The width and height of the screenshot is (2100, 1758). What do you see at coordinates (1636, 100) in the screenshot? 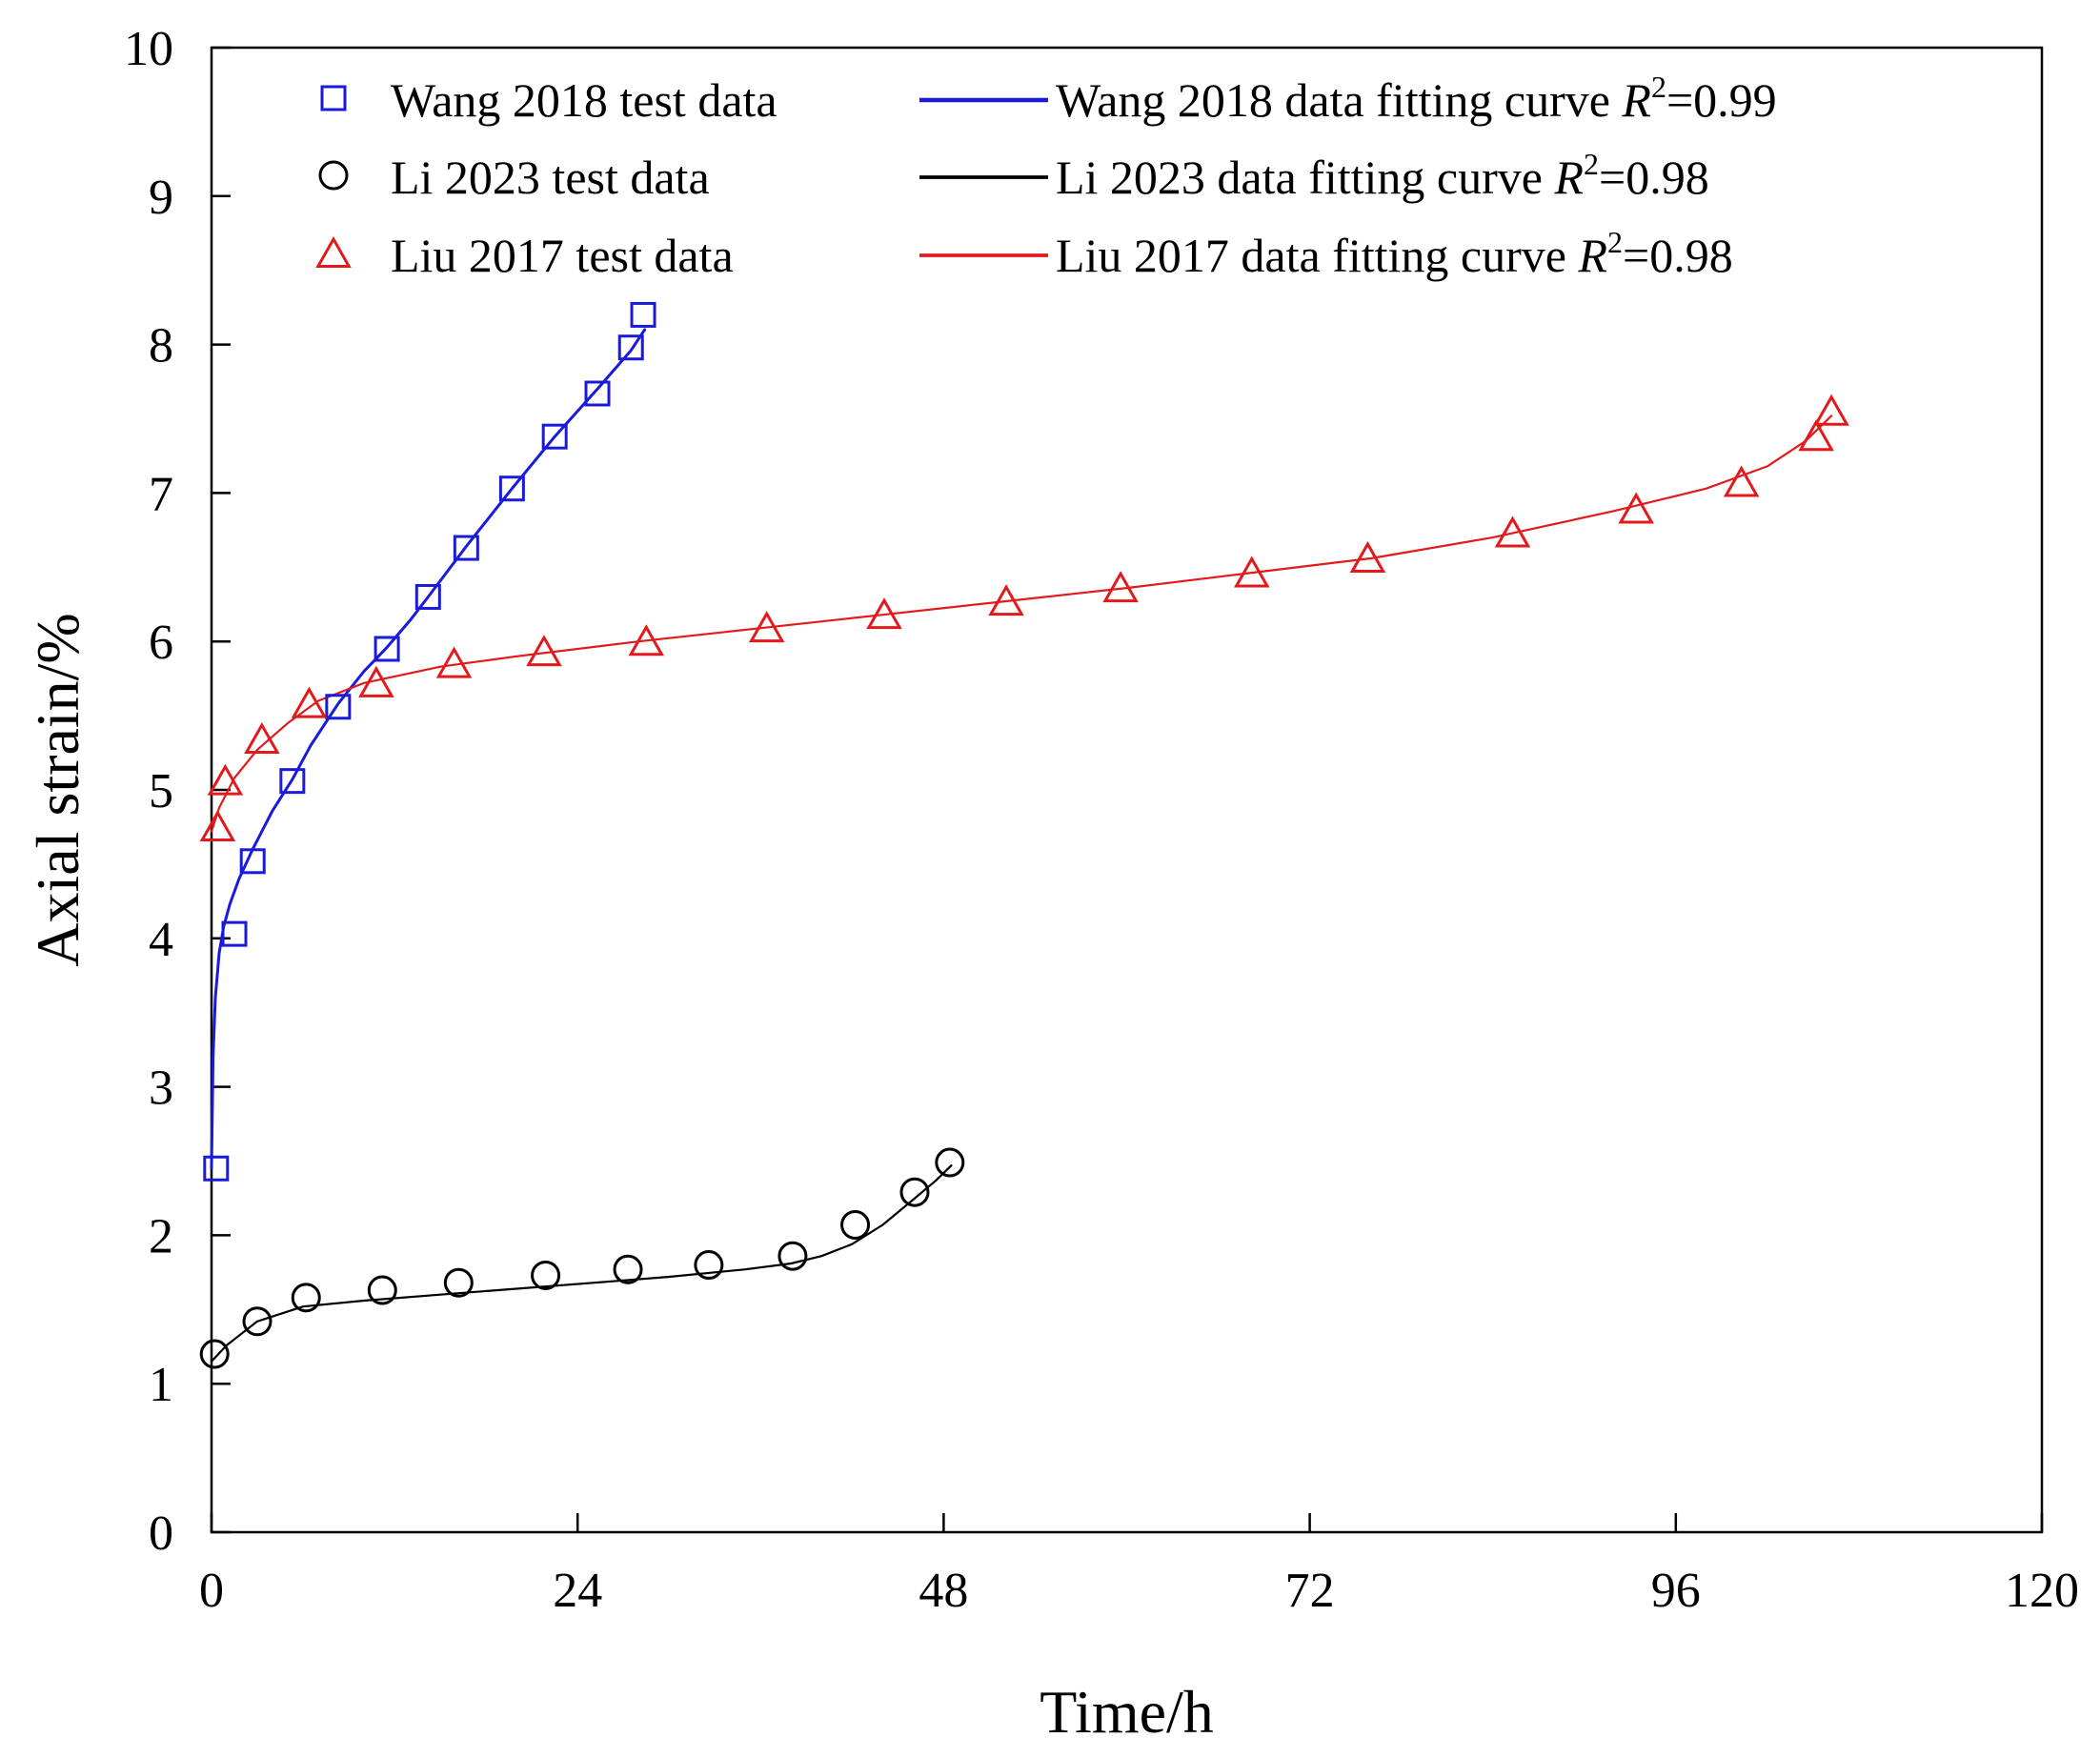
I see `legend-wang-2018-data-fitting-curve-r2-symbol: R` at bounding box center [1636, 100].